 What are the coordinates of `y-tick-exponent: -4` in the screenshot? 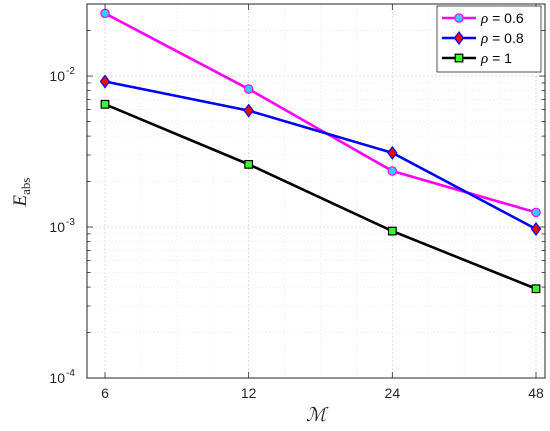 It's located at (70, 373).